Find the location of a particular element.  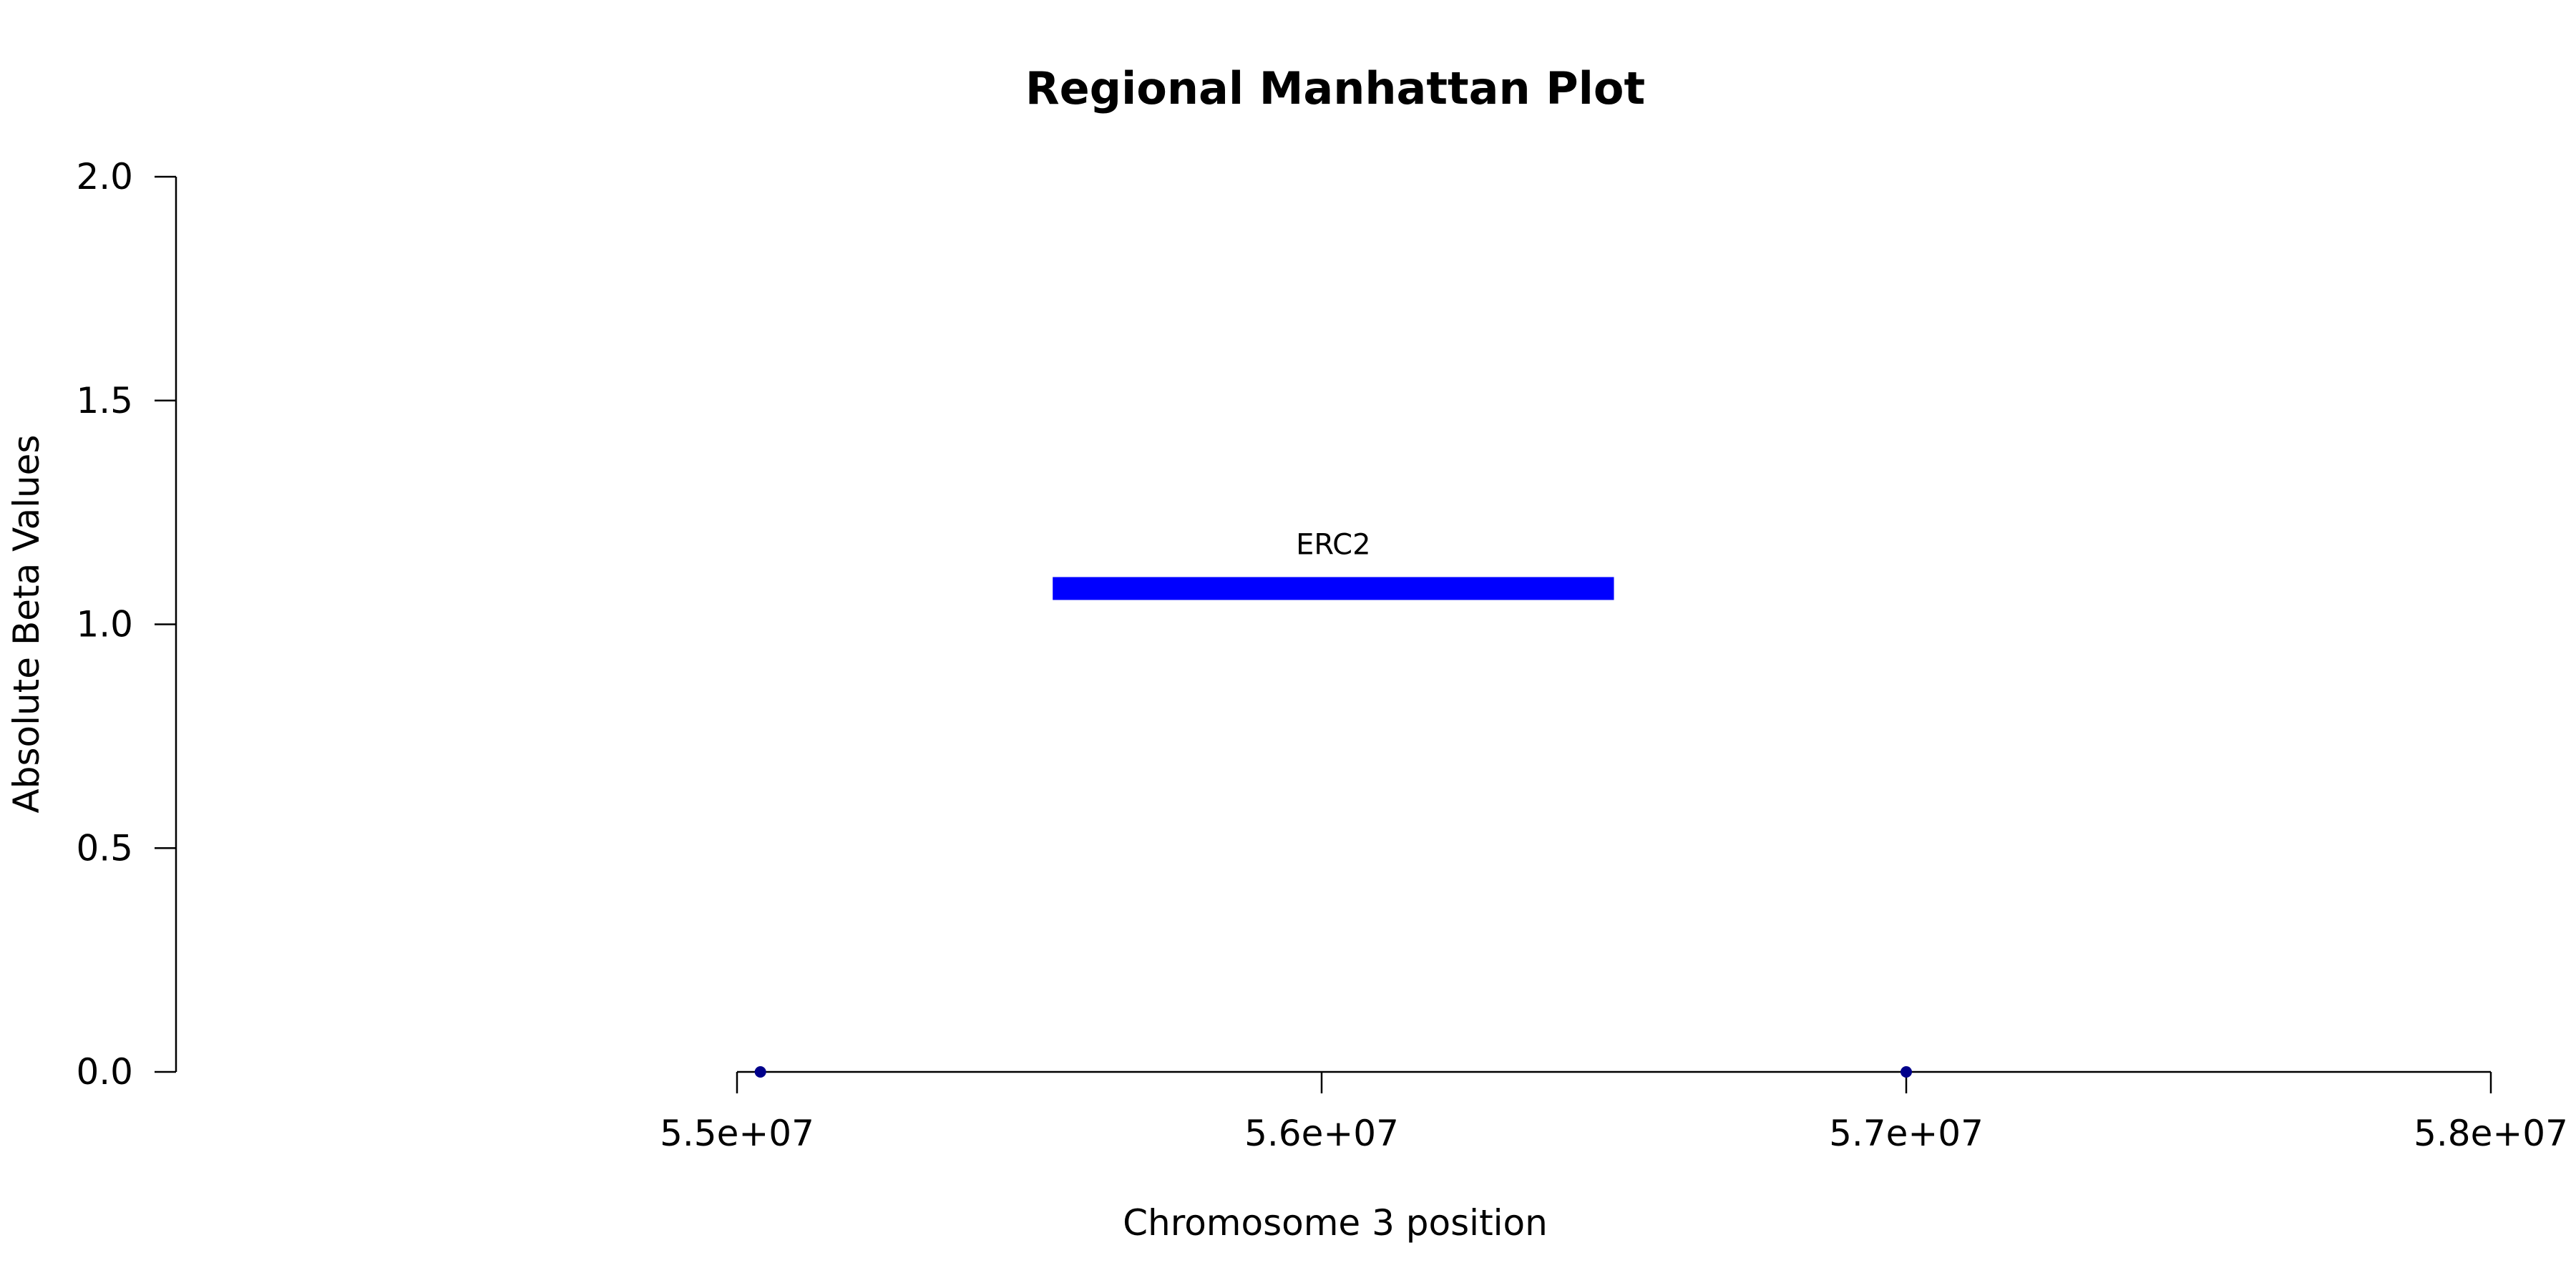

gene-bar is located at coordinates (1333, 588).